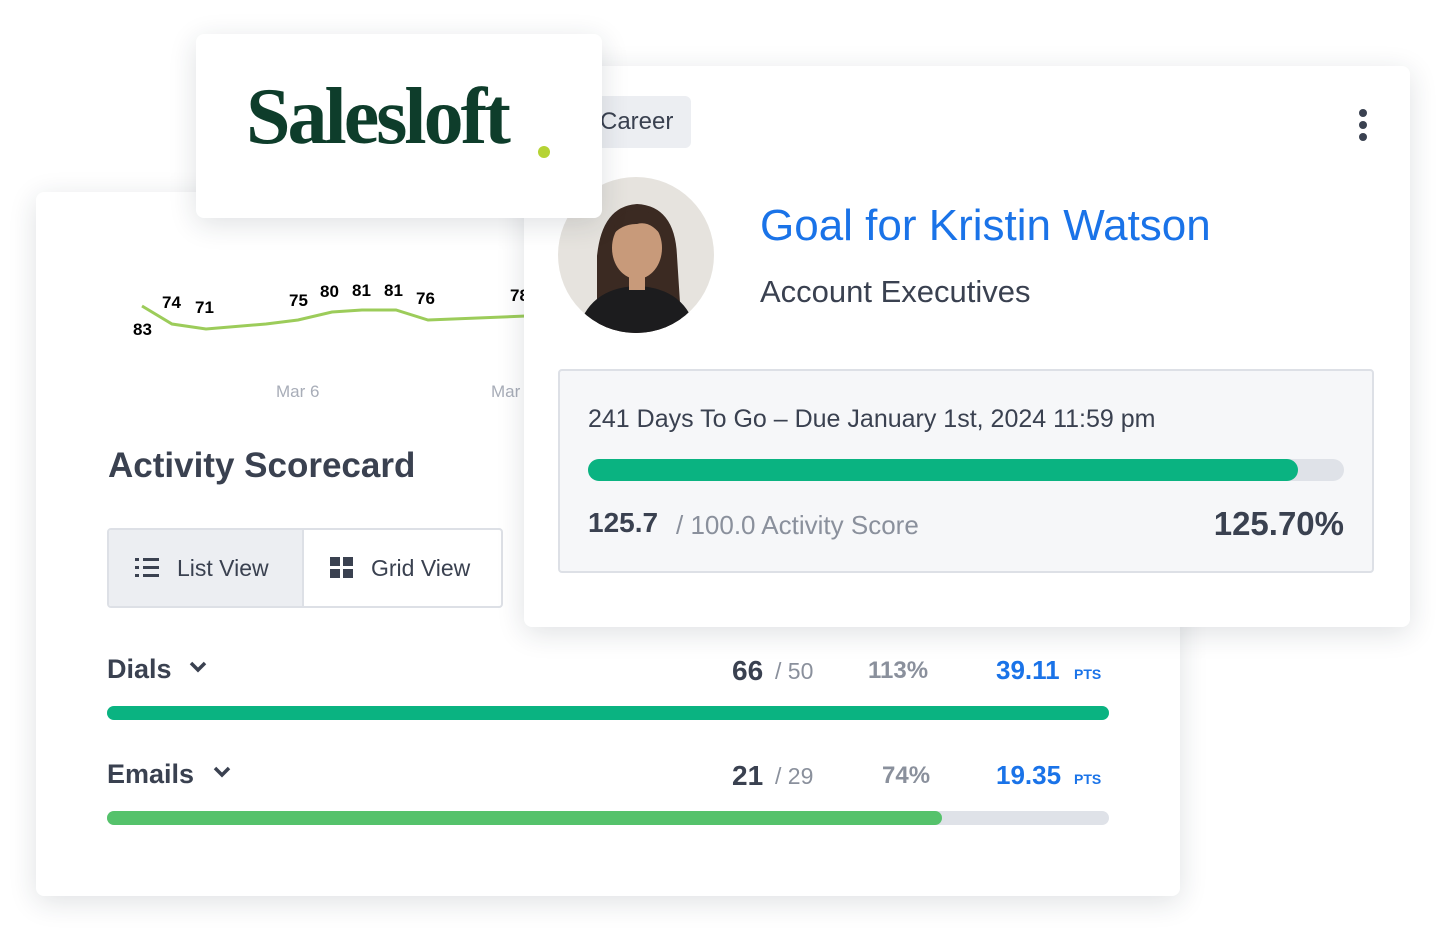  Describe the element at coordinates (298, 300) in the screenshot. I see `point-label: 75` at that location.